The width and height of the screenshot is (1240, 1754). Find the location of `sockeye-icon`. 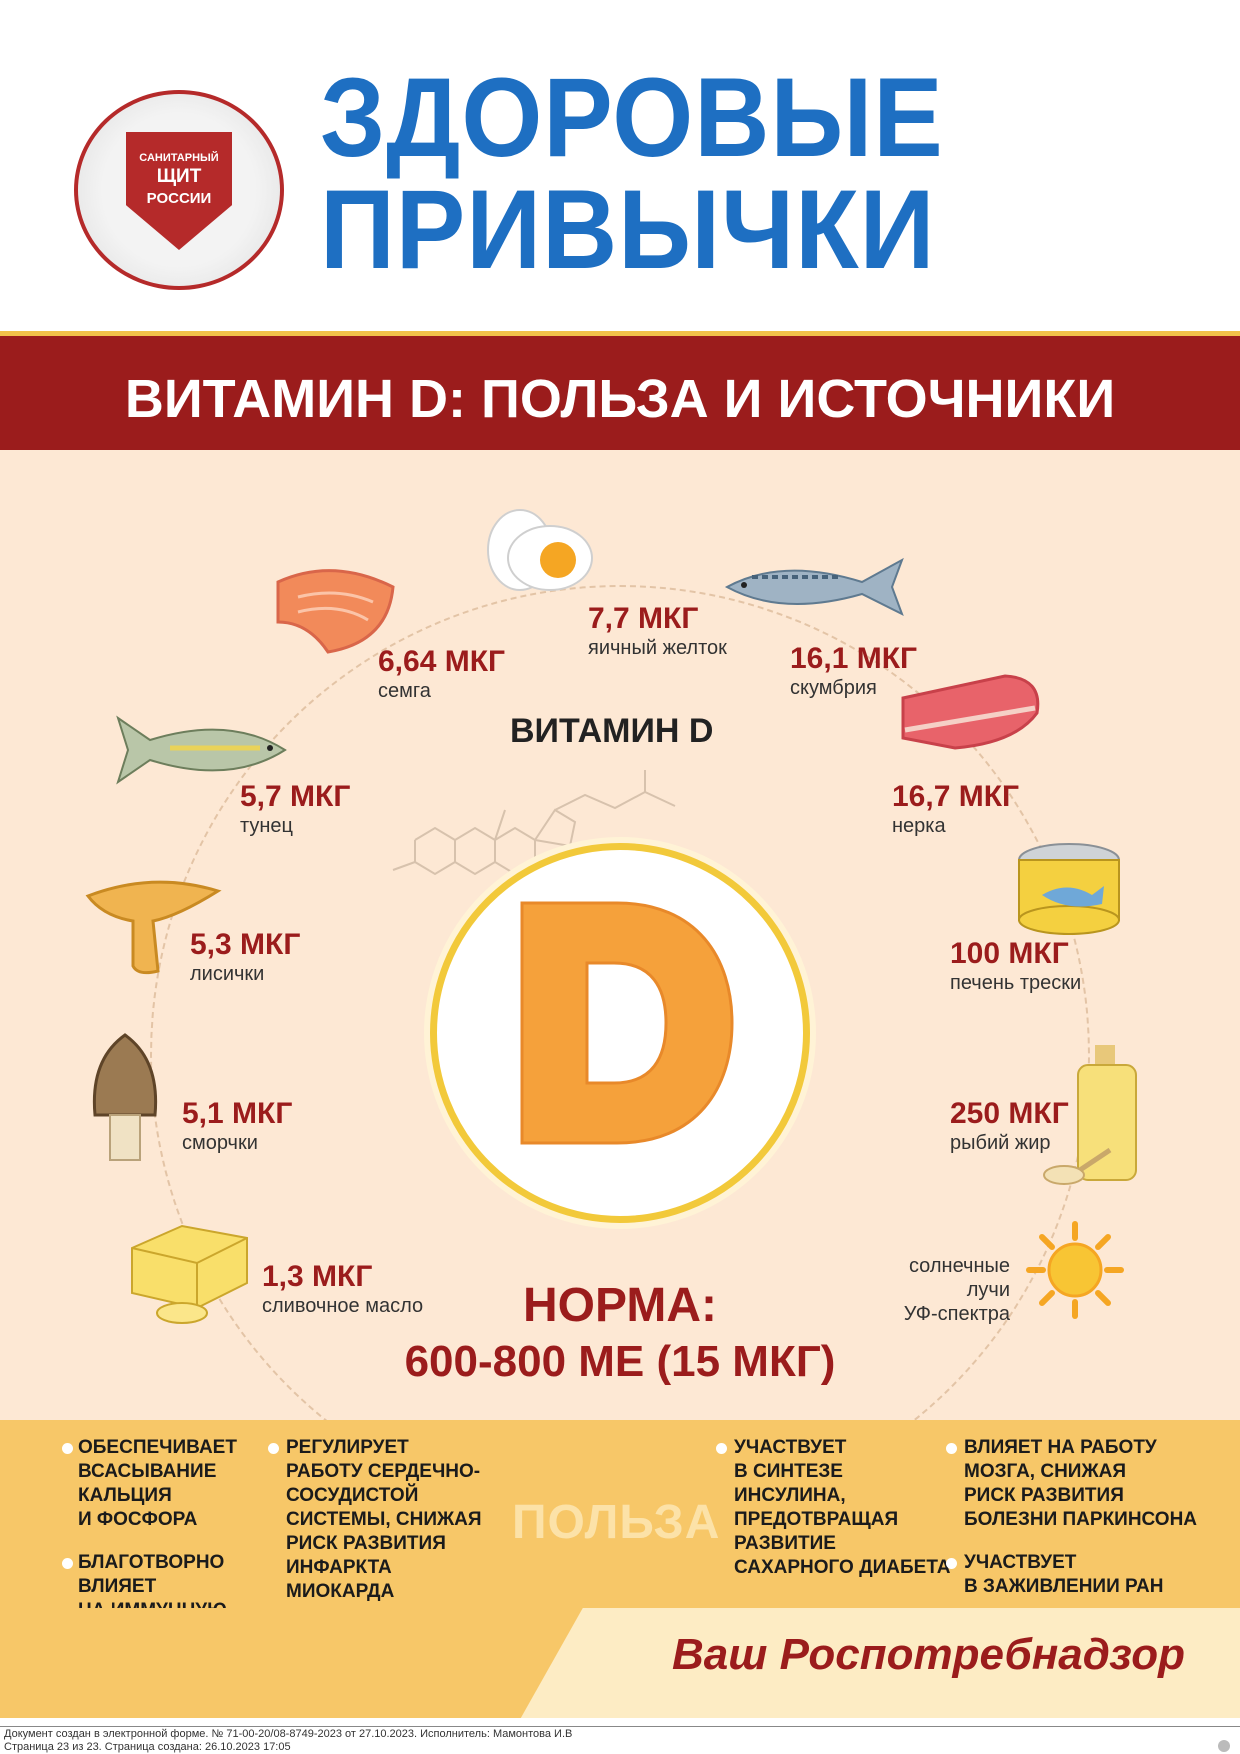

sockeye-icon is located at coordinates (970, 712).